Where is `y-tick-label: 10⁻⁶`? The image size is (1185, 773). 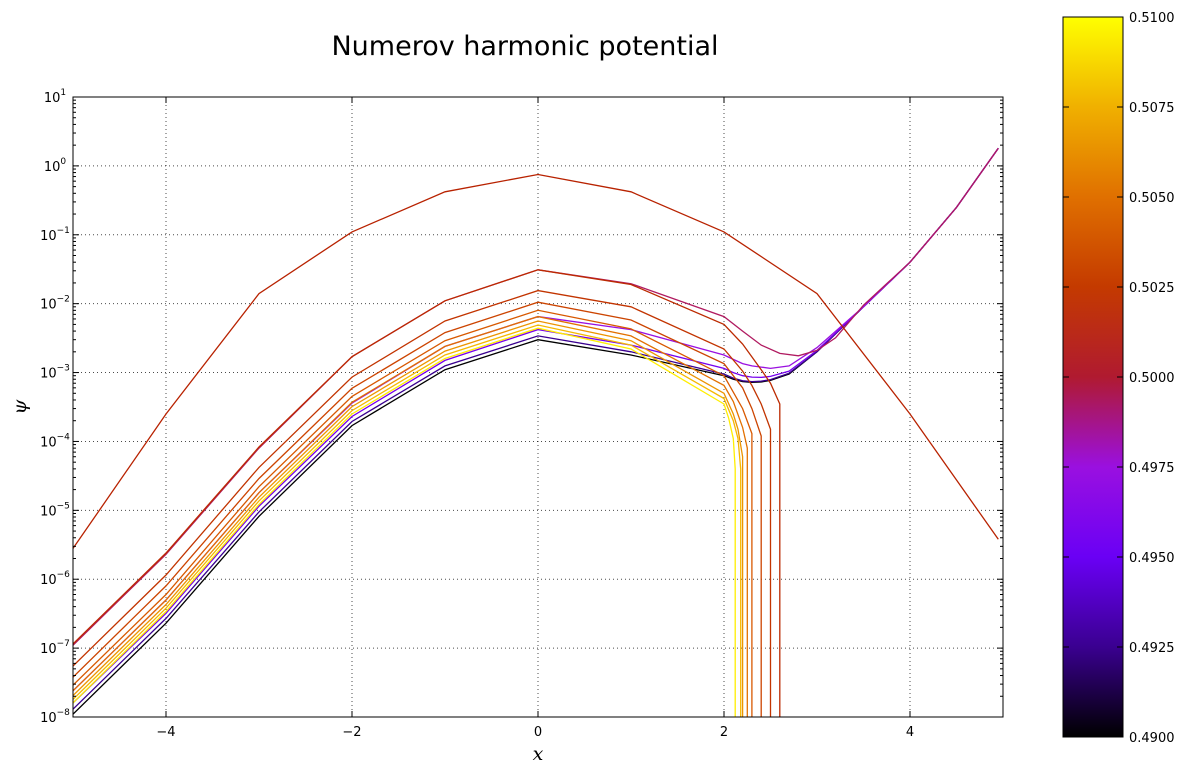 y-tick-label: 10⁻⁶ is located at coordinates (55, 579).